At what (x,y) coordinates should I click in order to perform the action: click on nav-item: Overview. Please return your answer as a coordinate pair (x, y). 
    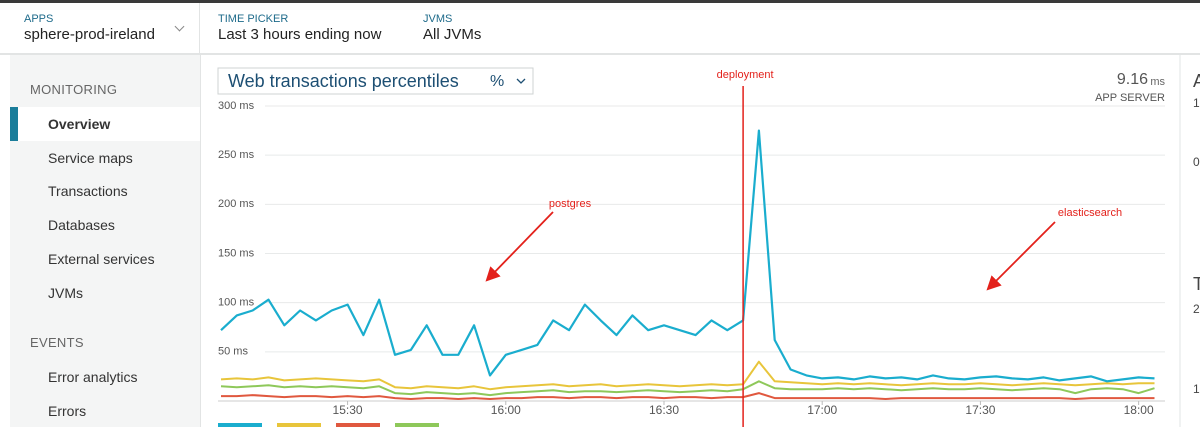
    Looking at the image, I should click on (105, 124).